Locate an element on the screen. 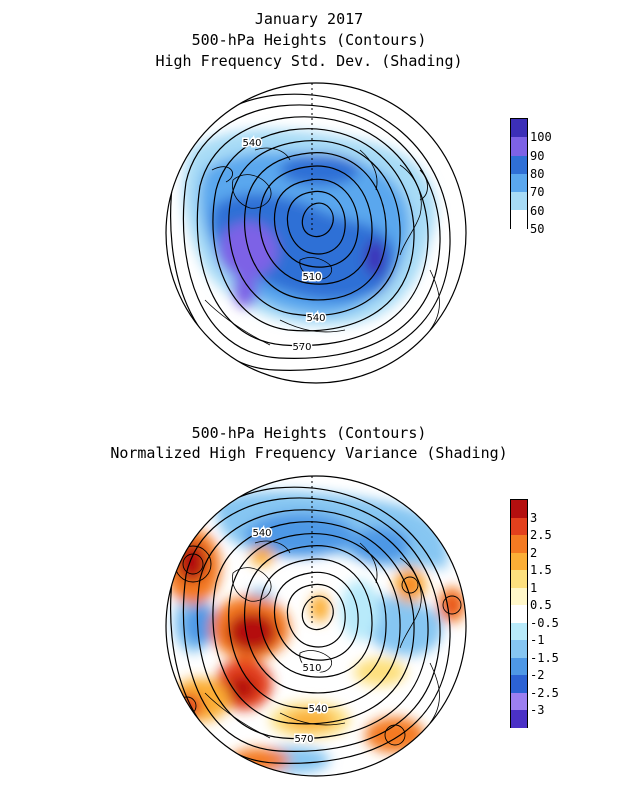 This screenshot has width=618, height=800. bottom-contour-label-540-a: 540 is located at coordinates (261, 533).